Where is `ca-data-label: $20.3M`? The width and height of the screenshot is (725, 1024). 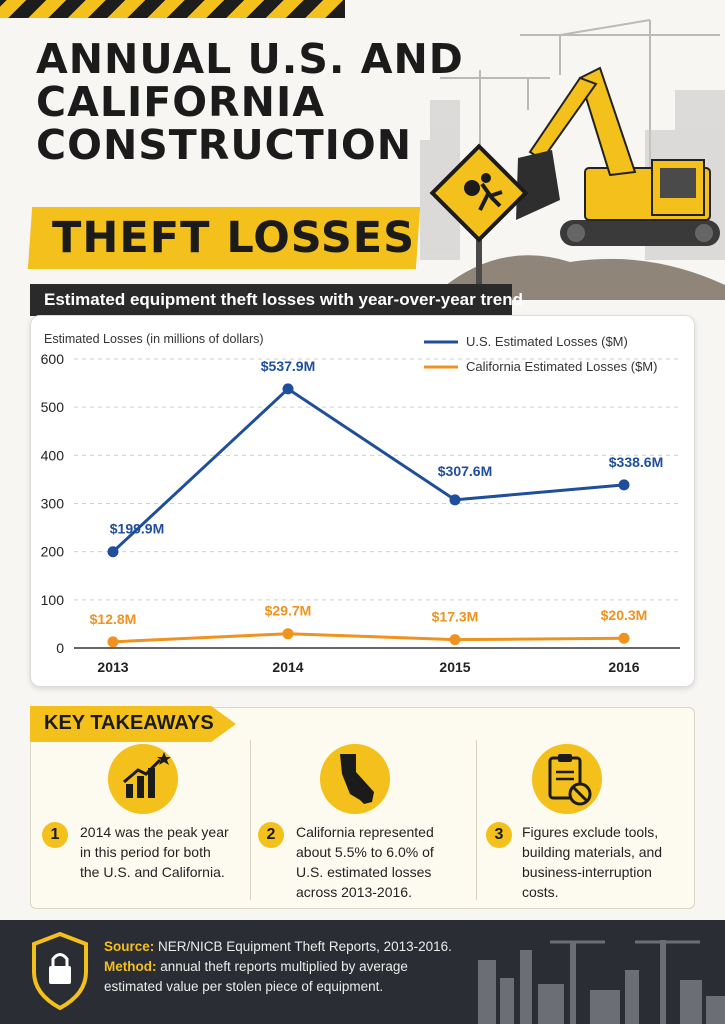
ca-data-label: $20.3M is located at coordinates (624, 615).